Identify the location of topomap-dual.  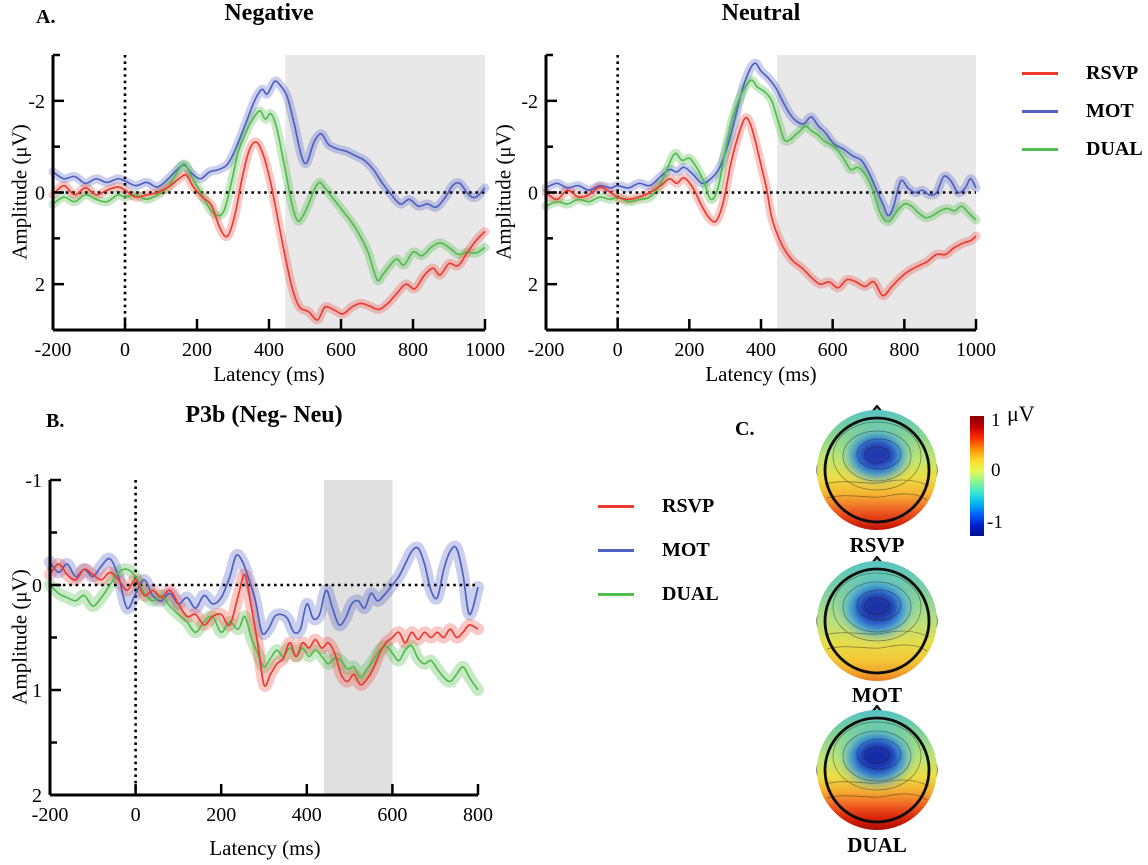
(877, 770).